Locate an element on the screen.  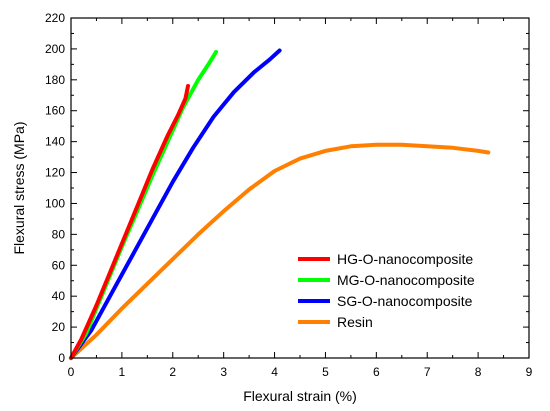
y-tick-label: 0 is located at coordinates (61, 358).